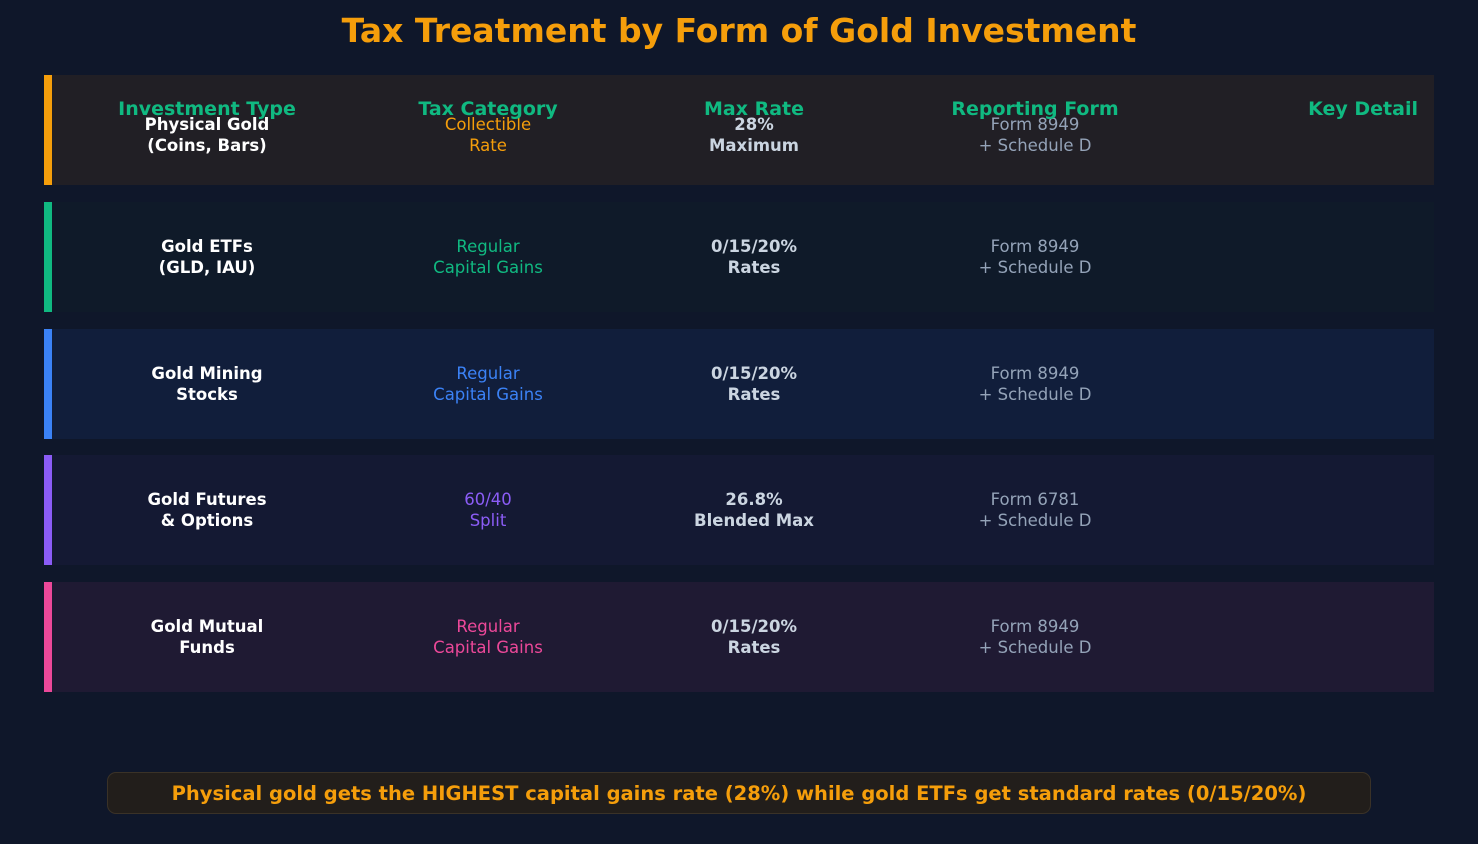  I want to click on investment-type-cell: Gold Mining Stocks, so click(207, 384).